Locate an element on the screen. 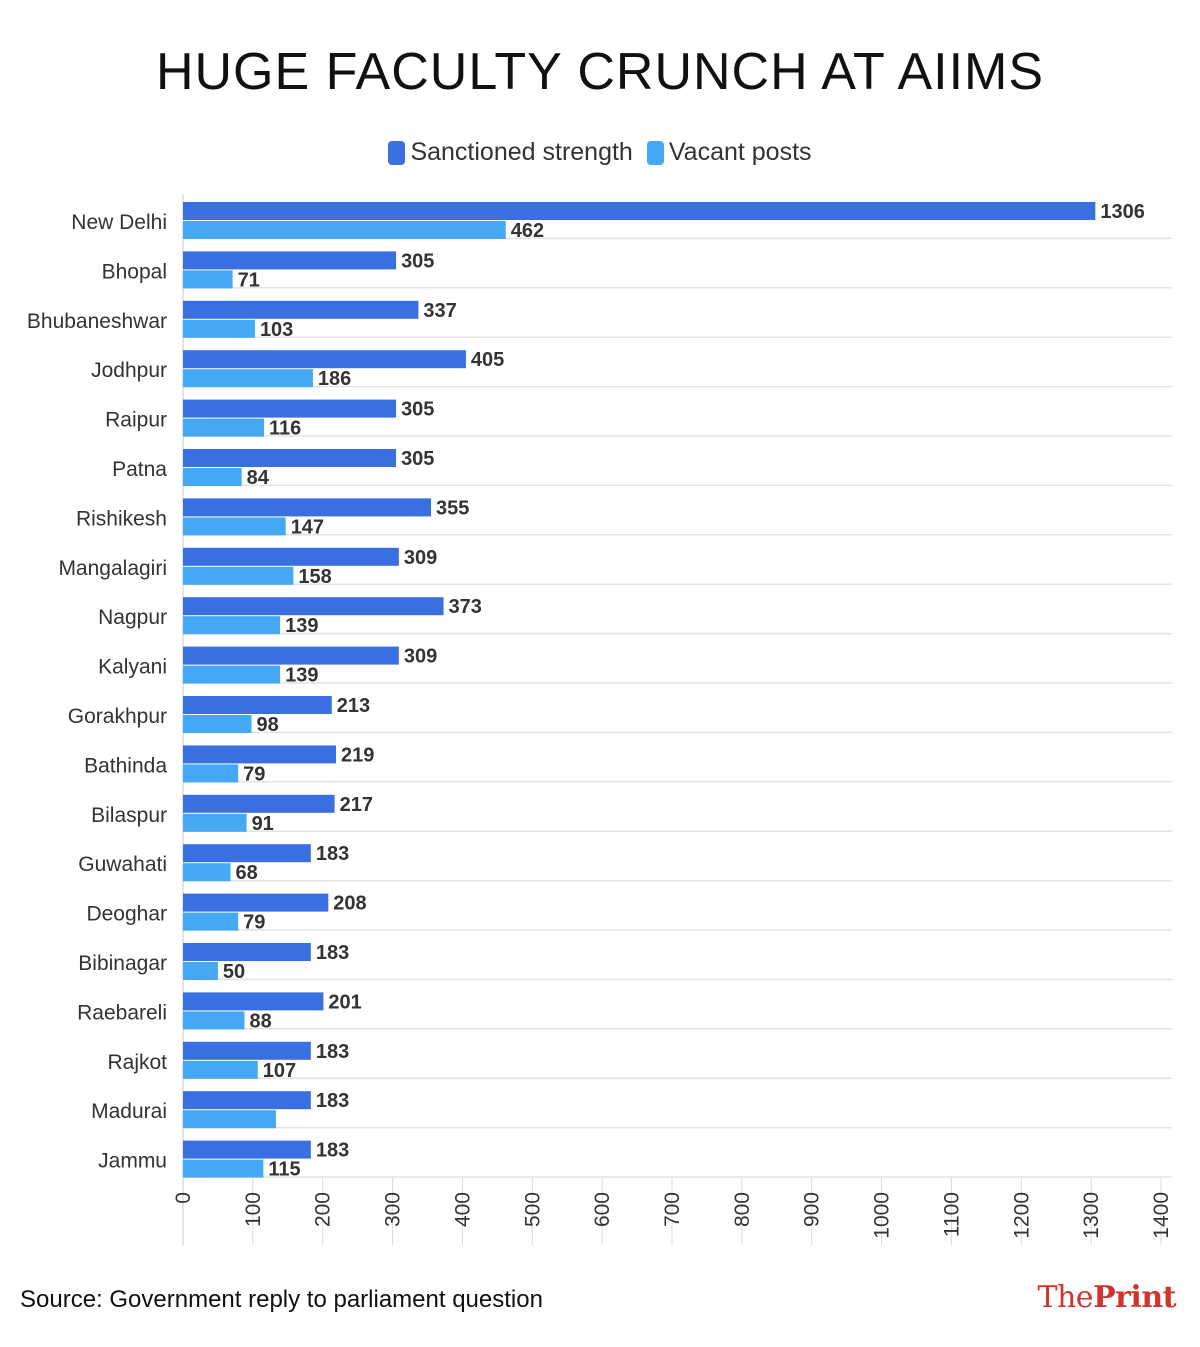  category-label: Mangalagiri is located at coordinates (112, 568).